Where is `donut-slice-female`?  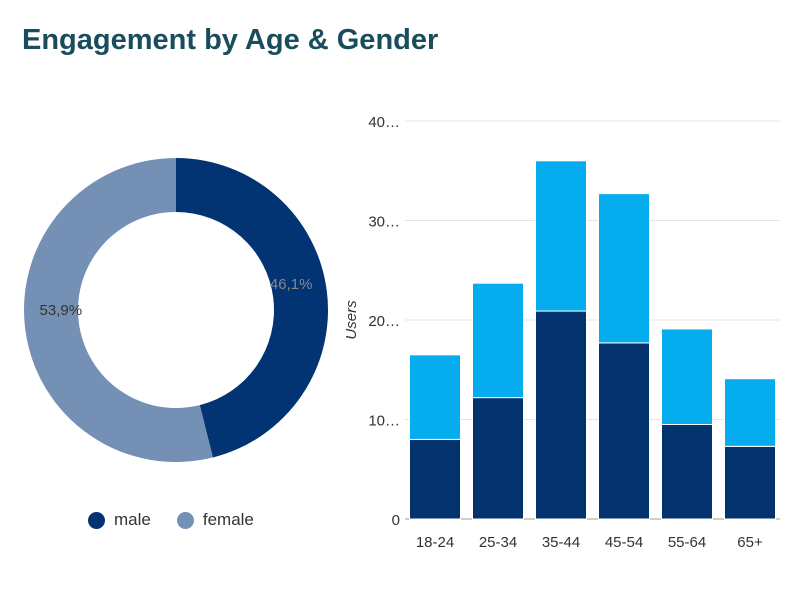
donut-slice-female is located at coordinates (118, 310).